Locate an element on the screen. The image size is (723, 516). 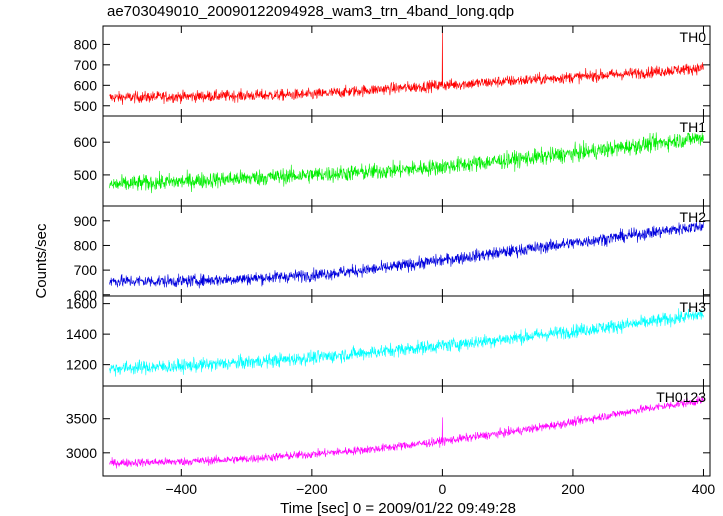
y-tick-label: 1600 is located at coordinates (81, 304).